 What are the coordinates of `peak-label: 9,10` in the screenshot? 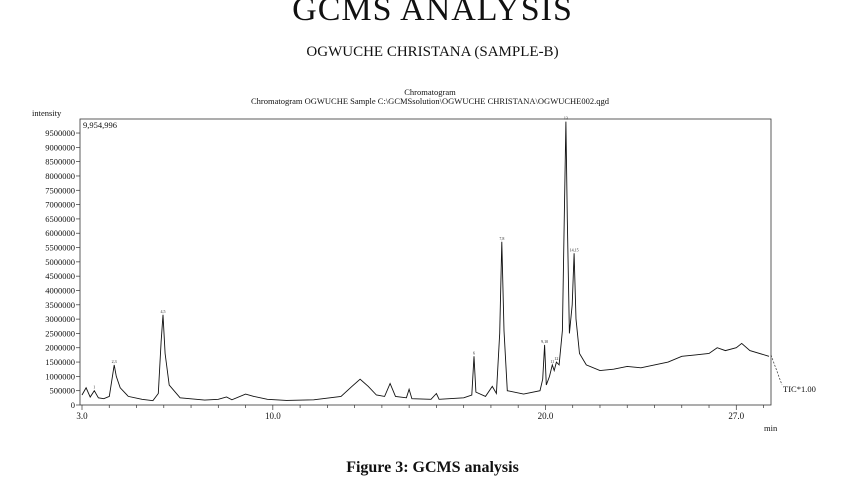 It's located at (544, 342).